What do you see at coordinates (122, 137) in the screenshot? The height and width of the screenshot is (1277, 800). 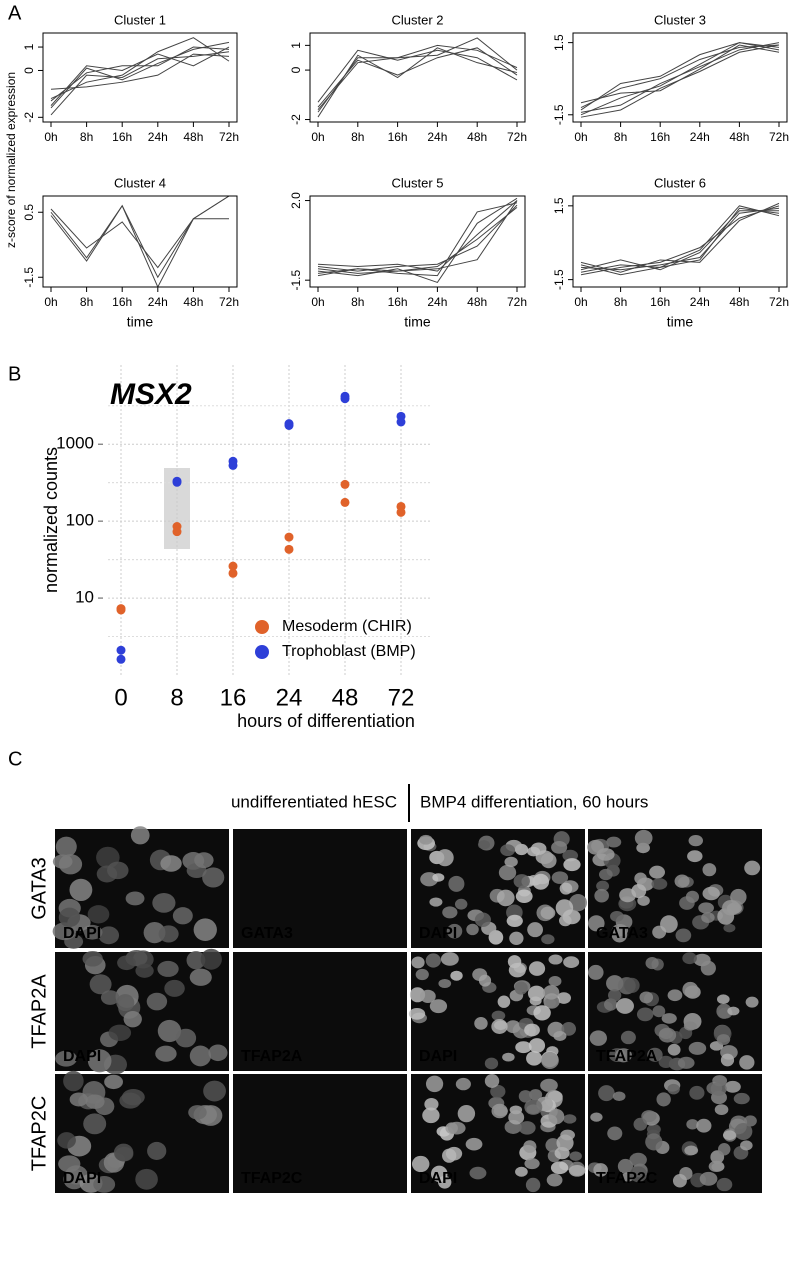 I see `x-tick-label: 16h` at bounding box center [122, 137].